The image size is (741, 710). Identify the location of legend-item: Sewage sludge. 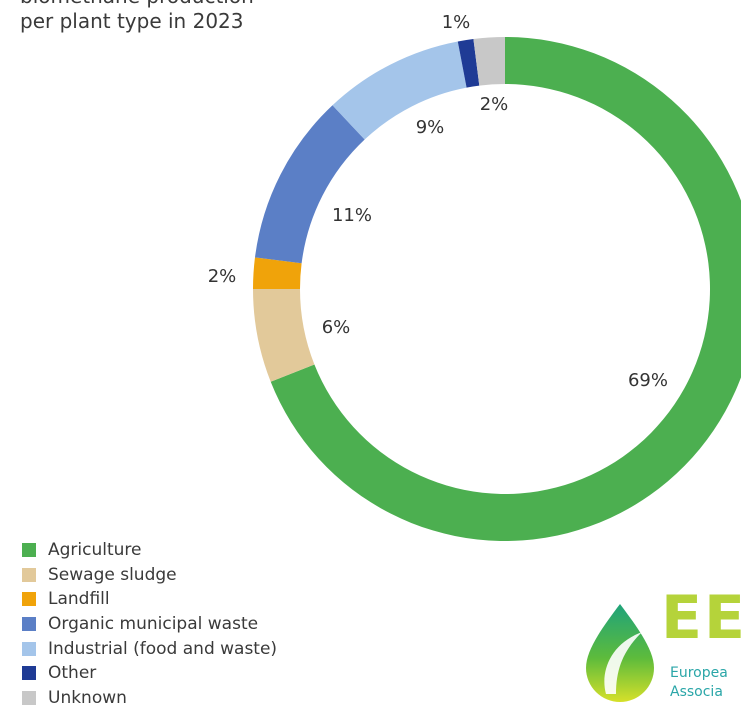
(149, 575).